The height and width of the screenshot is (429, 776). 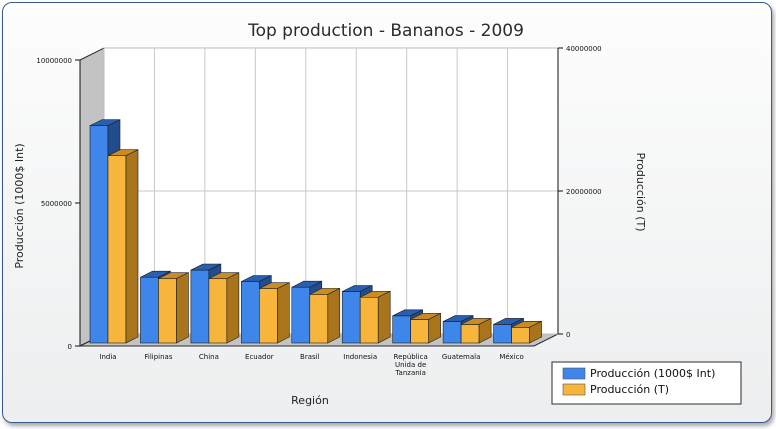 I want to click on x-tick-label-line: India, so click(x=107, y=357).